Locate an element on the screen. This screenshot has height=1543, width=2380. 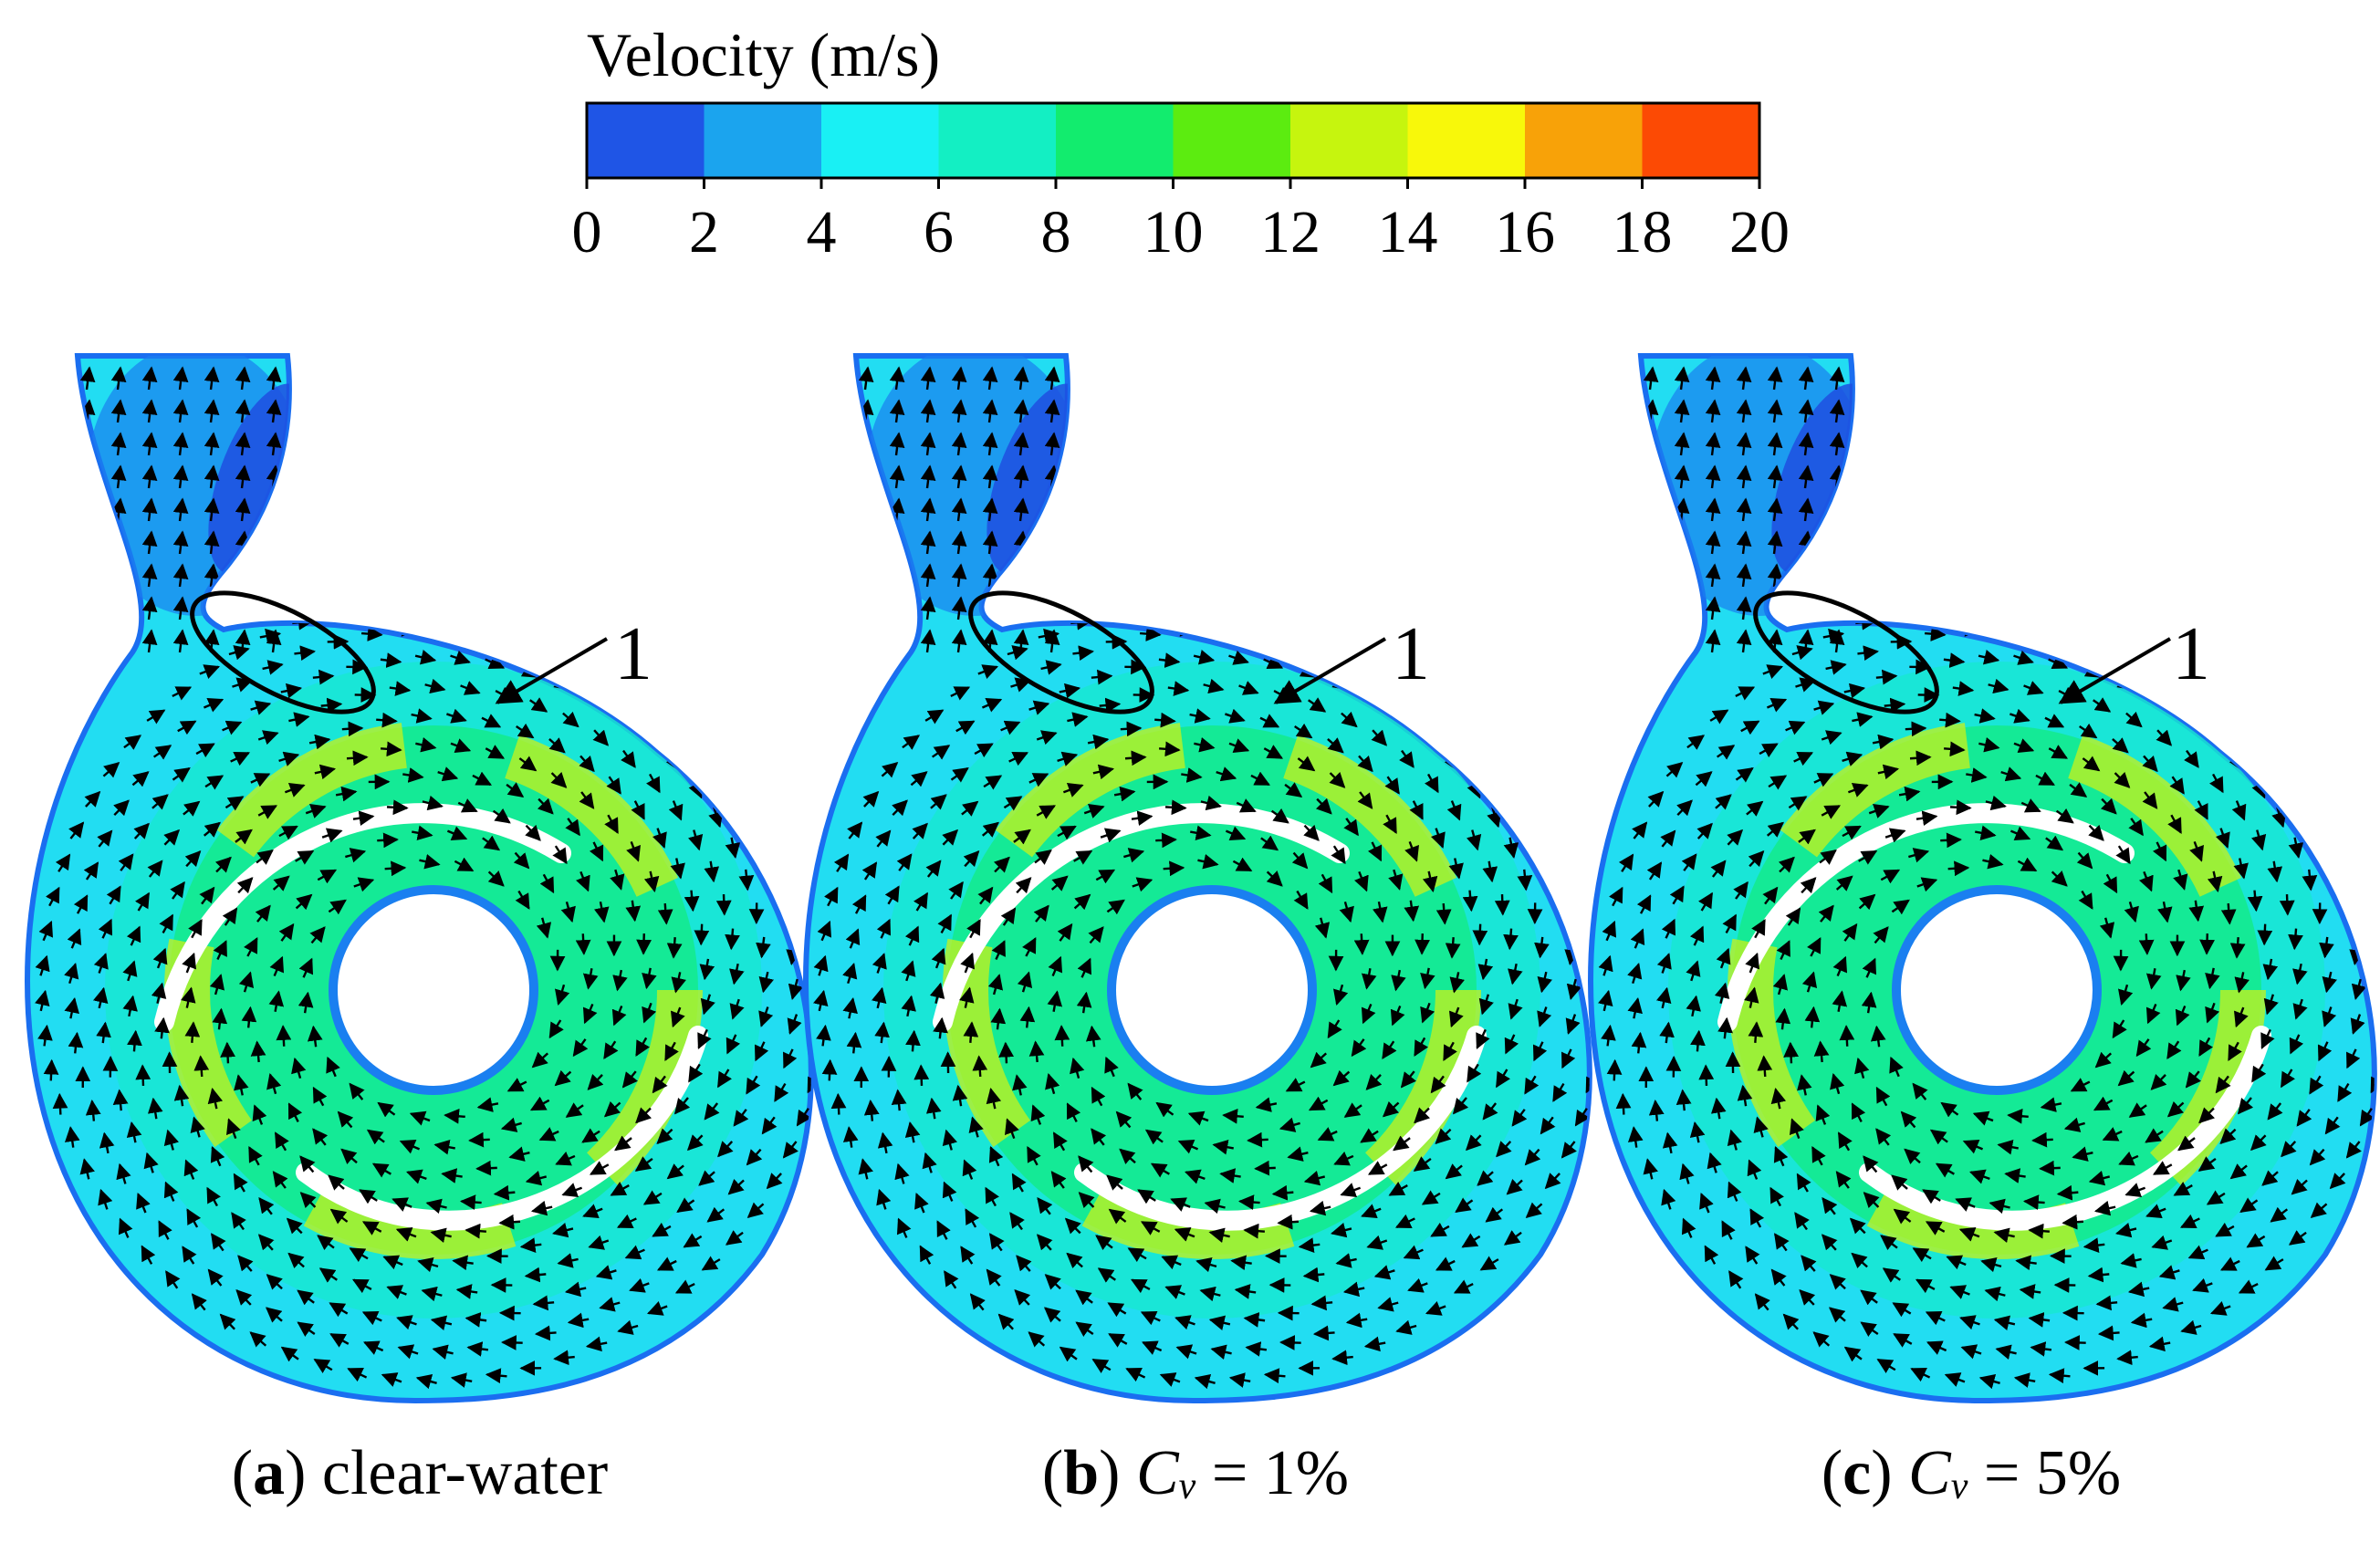
colorbar-tick-label: 4 is located at coordinates (821, 232).